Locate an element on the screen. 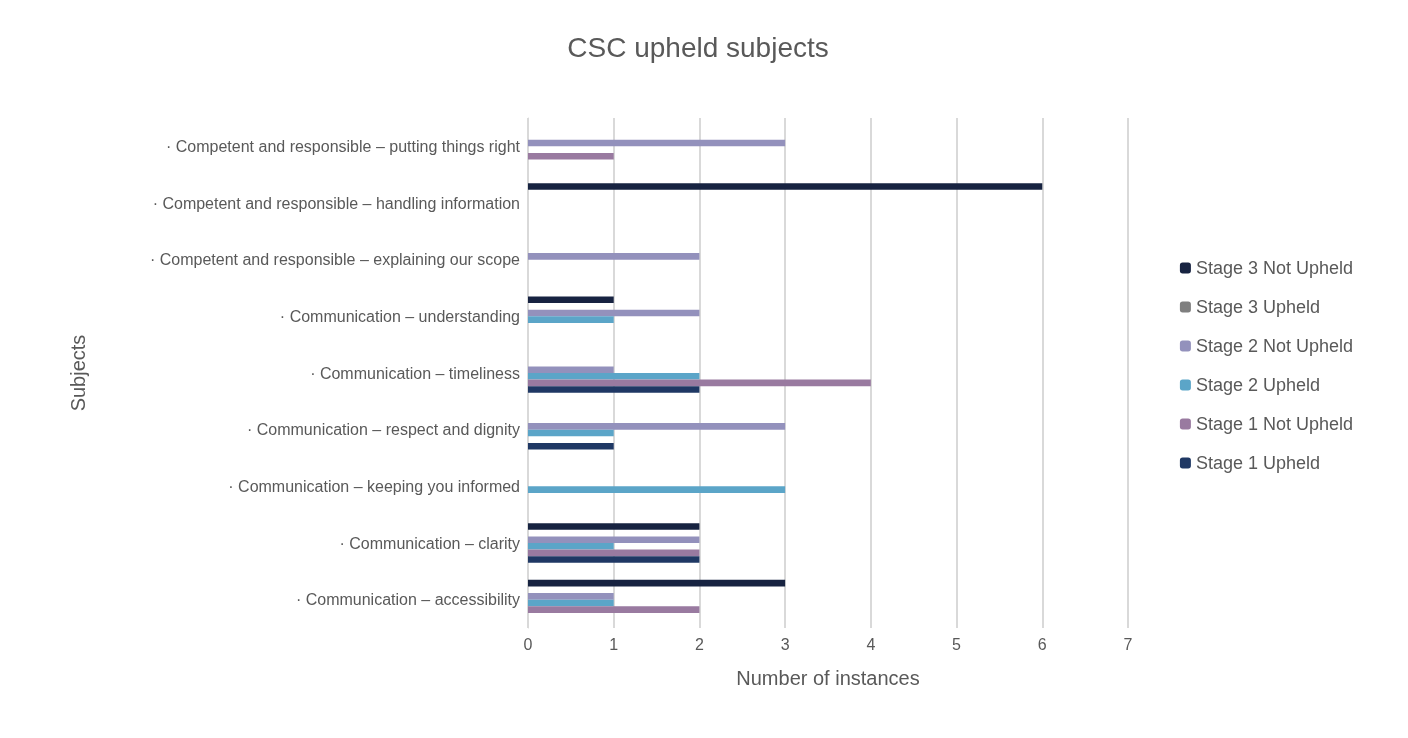 Image resolution: width=1408 pixels, height=738 pixels. x-tick-label: 7 is located at coordinates (1128, 644).